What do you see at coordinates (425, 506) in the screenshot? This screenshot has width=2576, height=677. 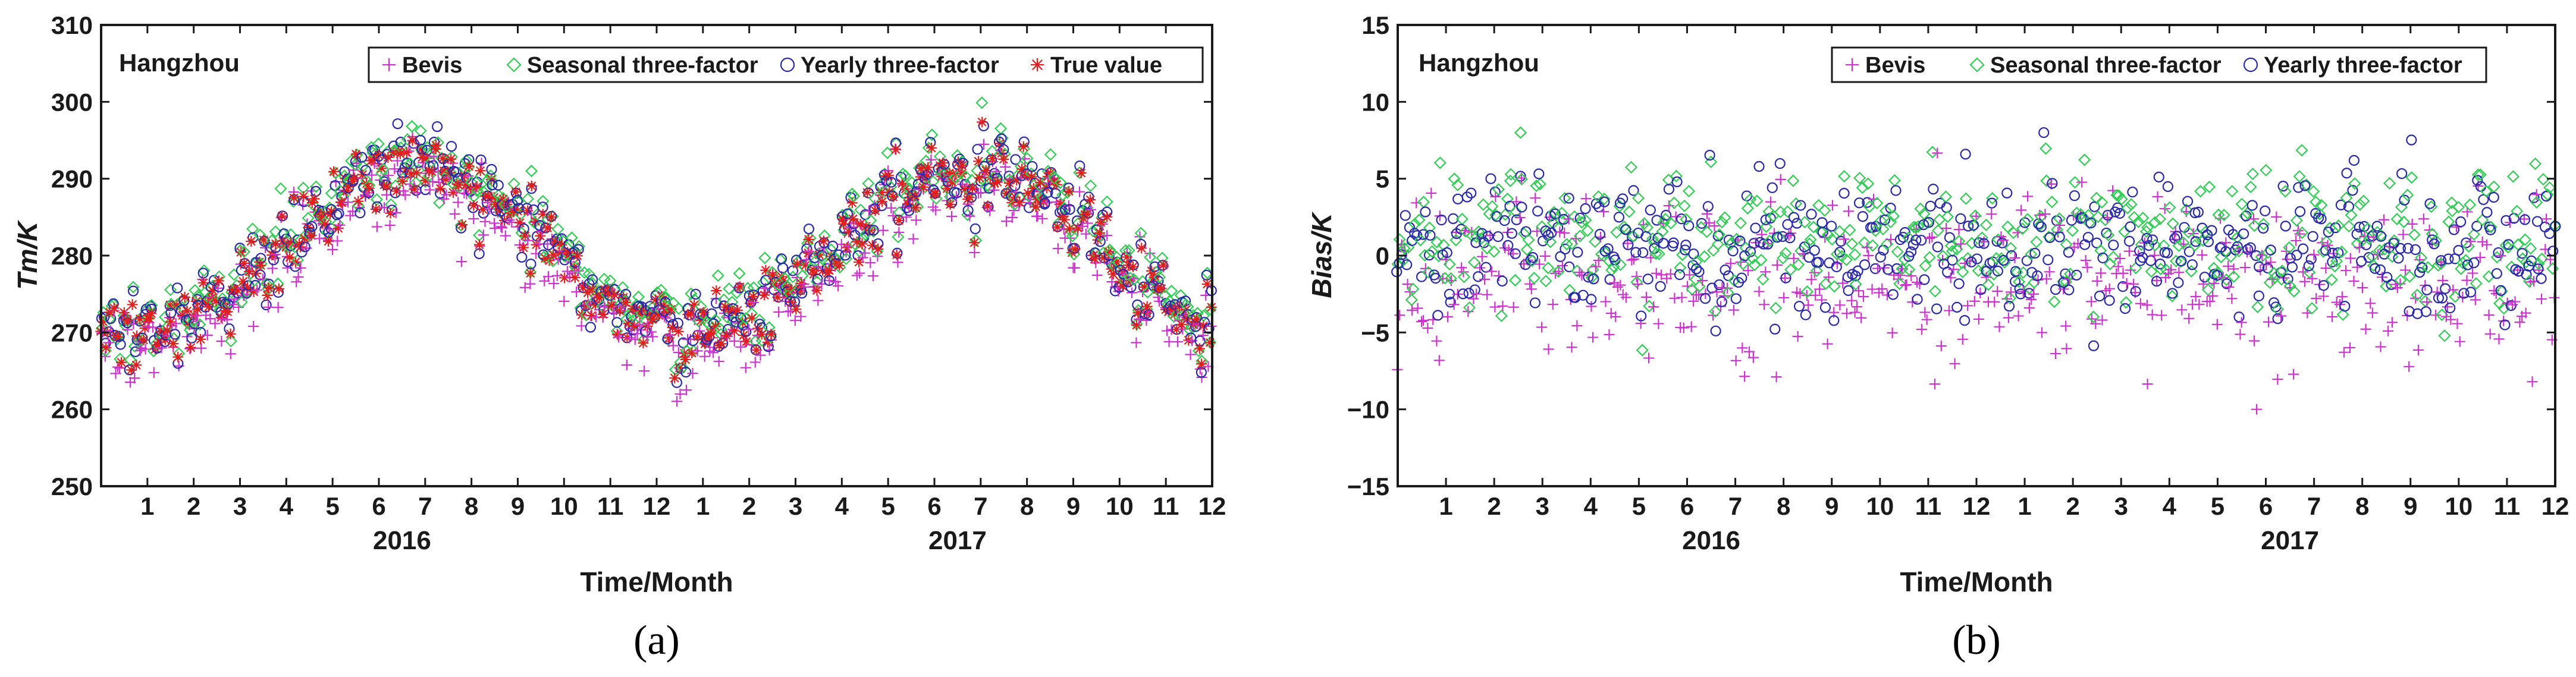 I see `x-tick-label: 7` at bounding box center [425, 506].